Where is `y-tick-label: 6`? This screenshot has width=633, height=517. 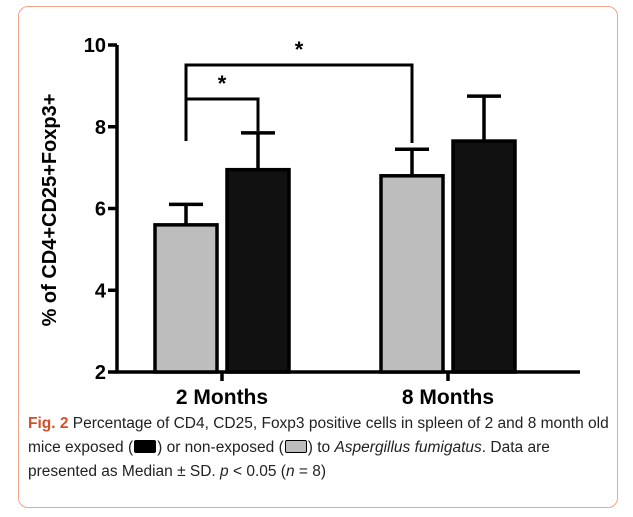
y-tick-label: 6 is located at coordinates (100, 210).